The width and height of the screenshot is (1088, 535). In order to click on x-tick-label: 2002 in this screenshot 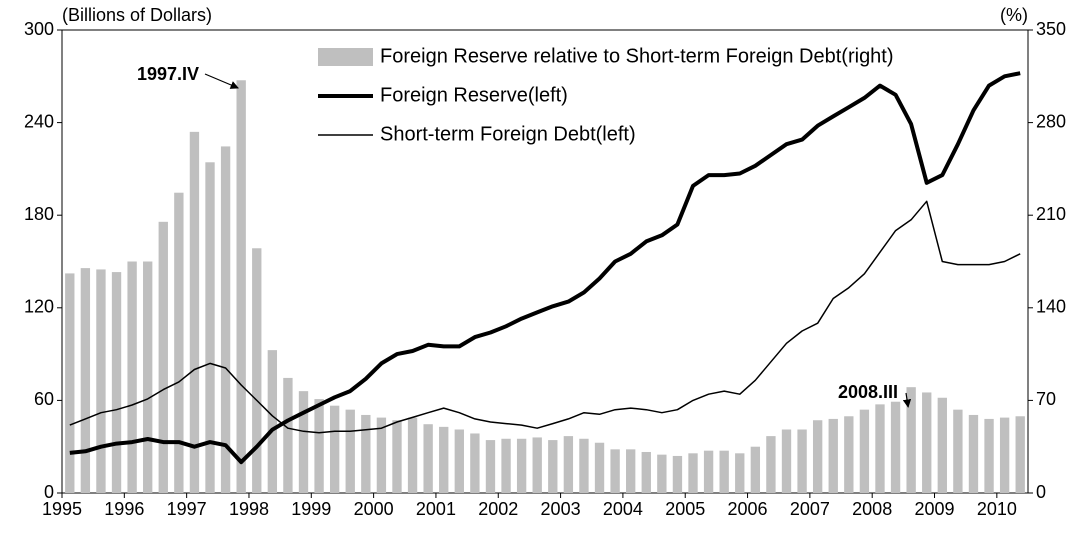, I will do `click(498, 509)`.